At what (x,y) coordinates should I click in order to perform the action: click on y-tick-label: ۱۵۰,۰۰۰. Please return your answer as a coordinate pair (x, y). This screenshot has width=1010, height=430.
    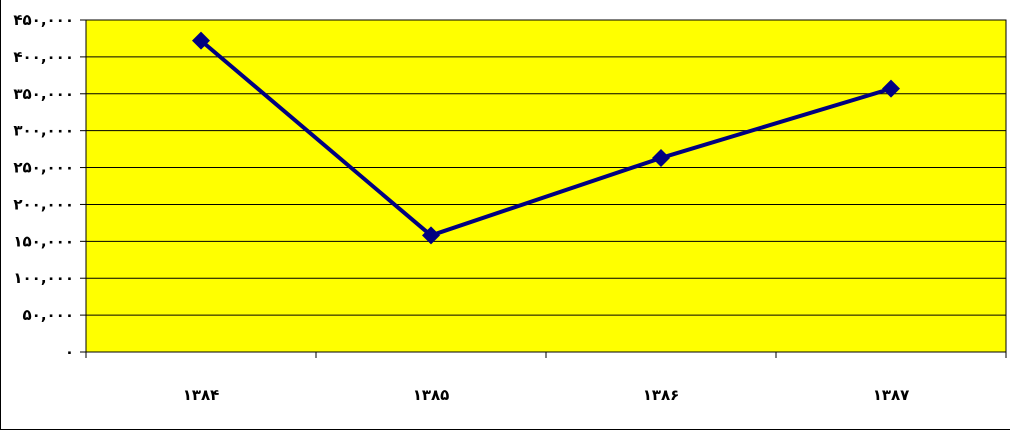
    Looking at the image, I should click on (43, 241).